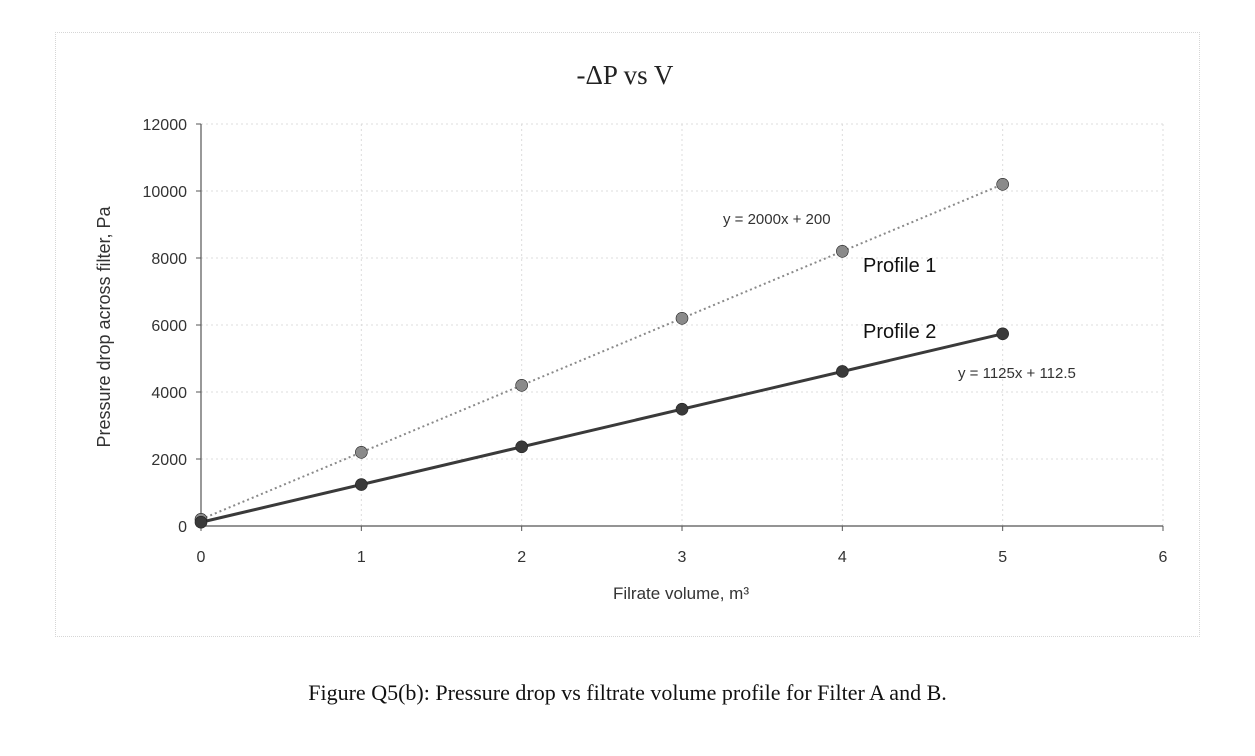 The height and width of the screenshot is (756, 1255). What do you see at coordinates (169, 460) in the screenshot?
I see `y-tick-label: 2000` at bounding box center [169, 460].